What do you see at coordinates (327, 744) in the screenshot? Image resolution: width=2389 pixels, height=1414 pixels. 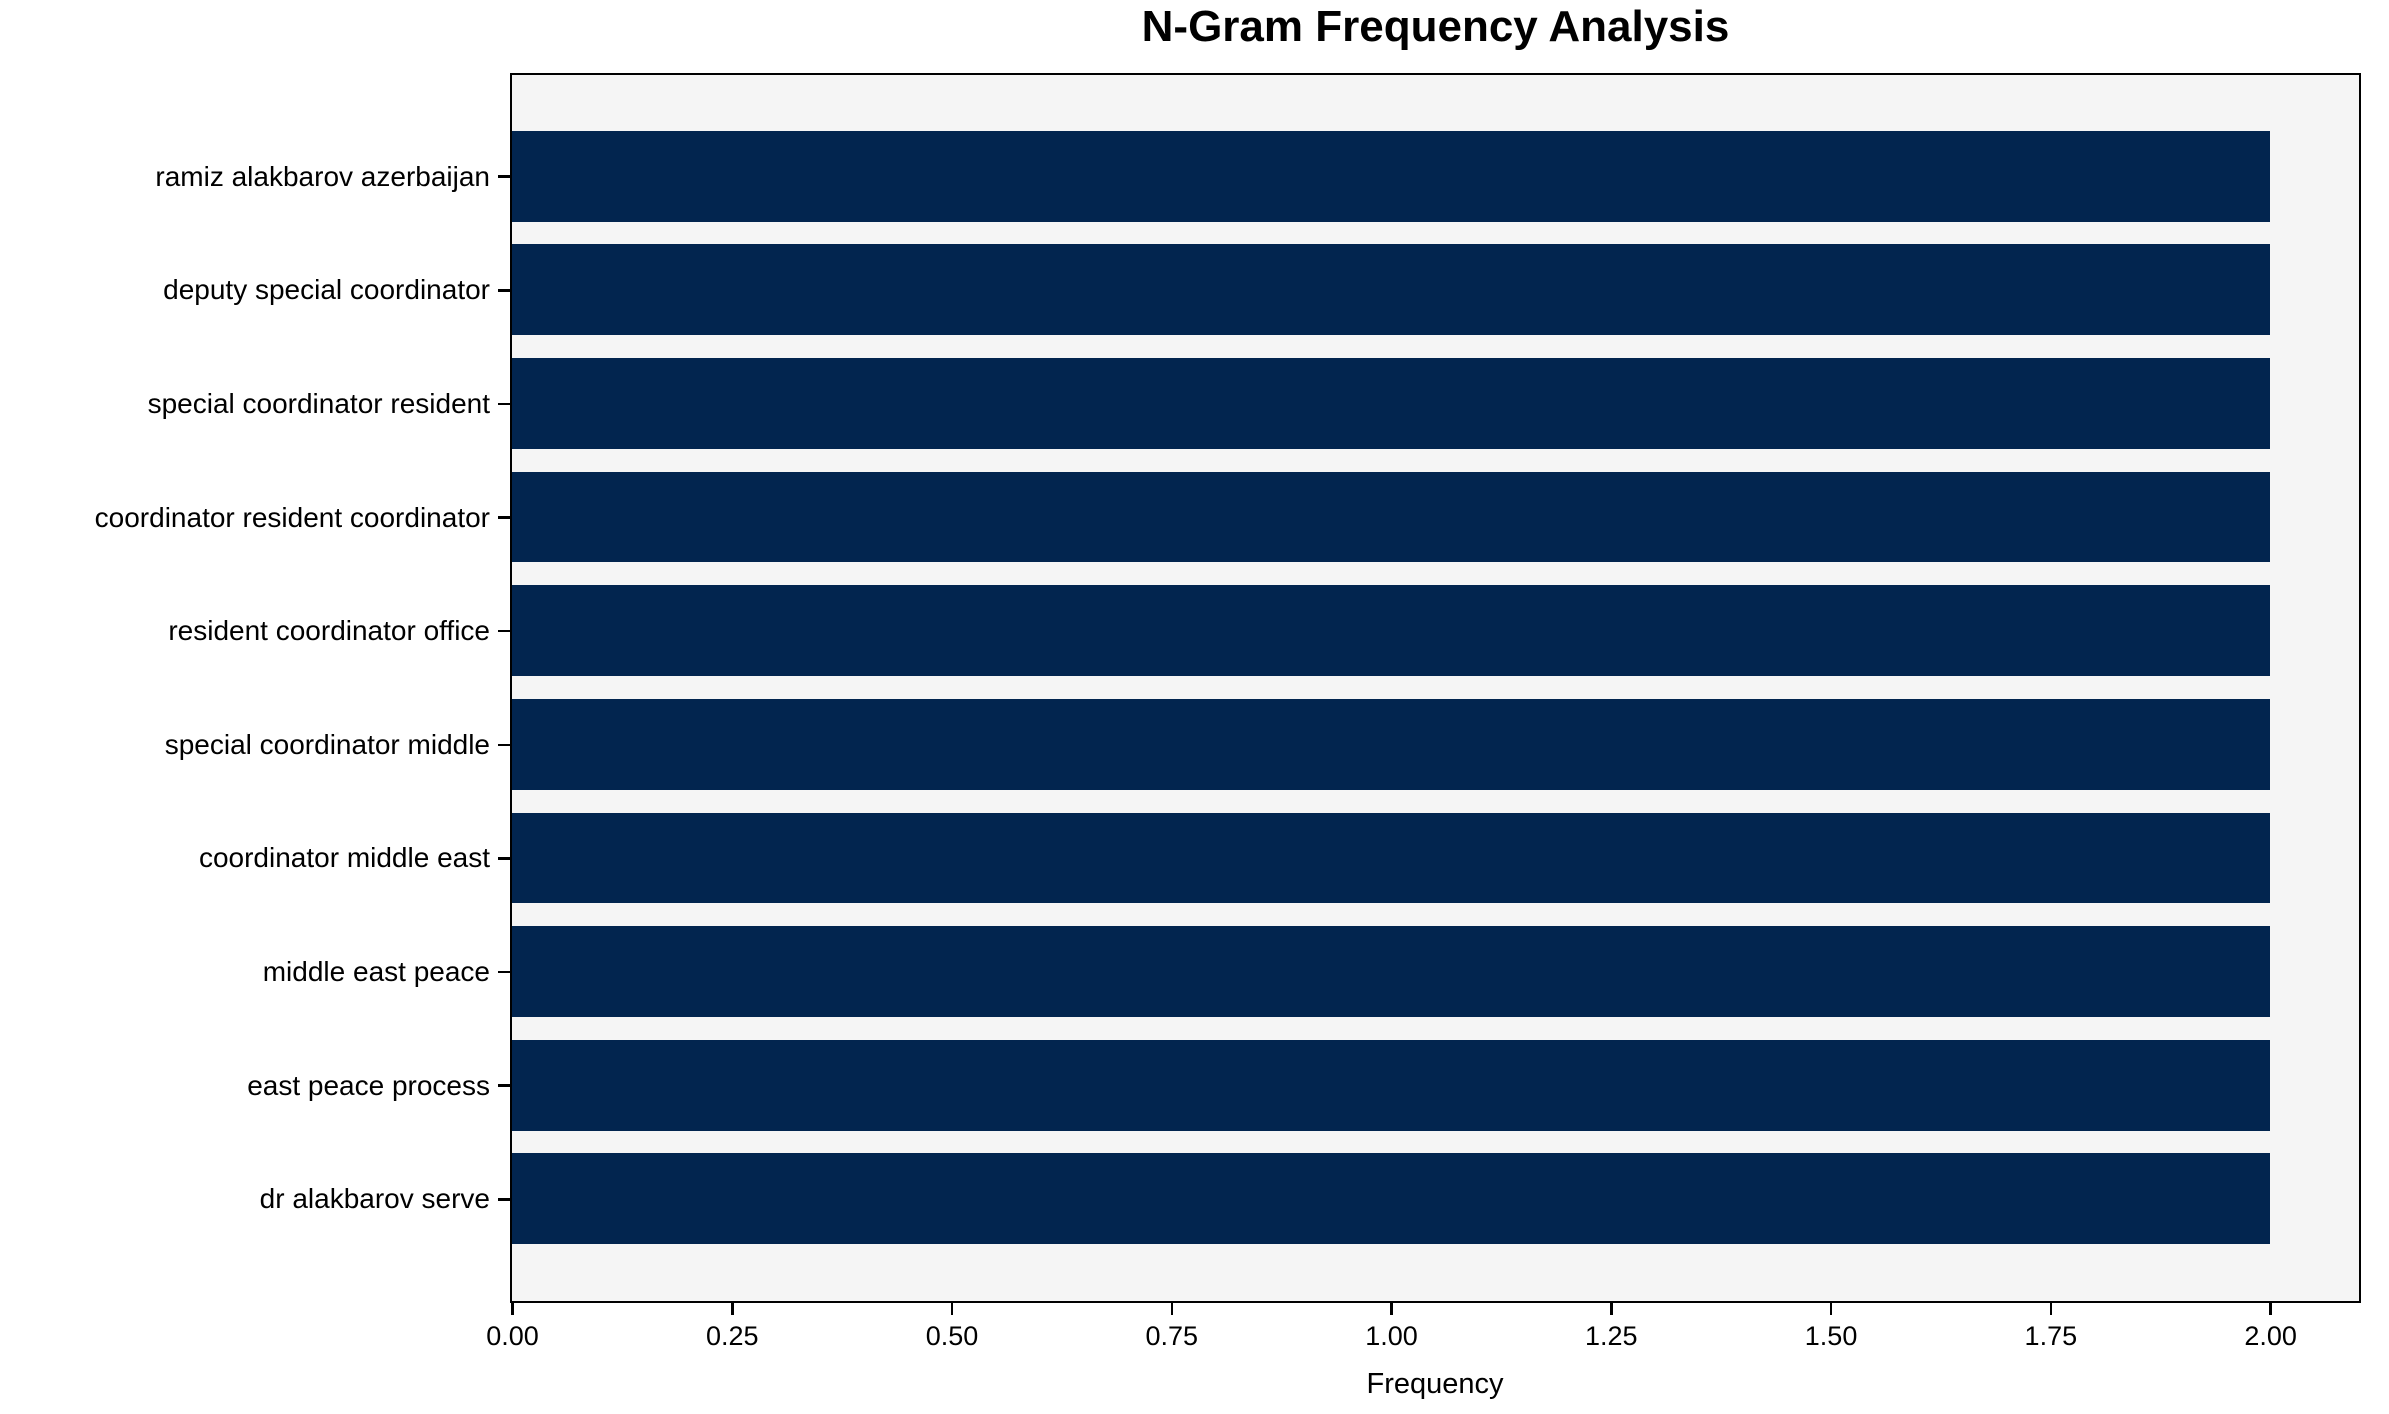 I see `y-tick-label: special coordinator middle` at bounding box center [327, 744].